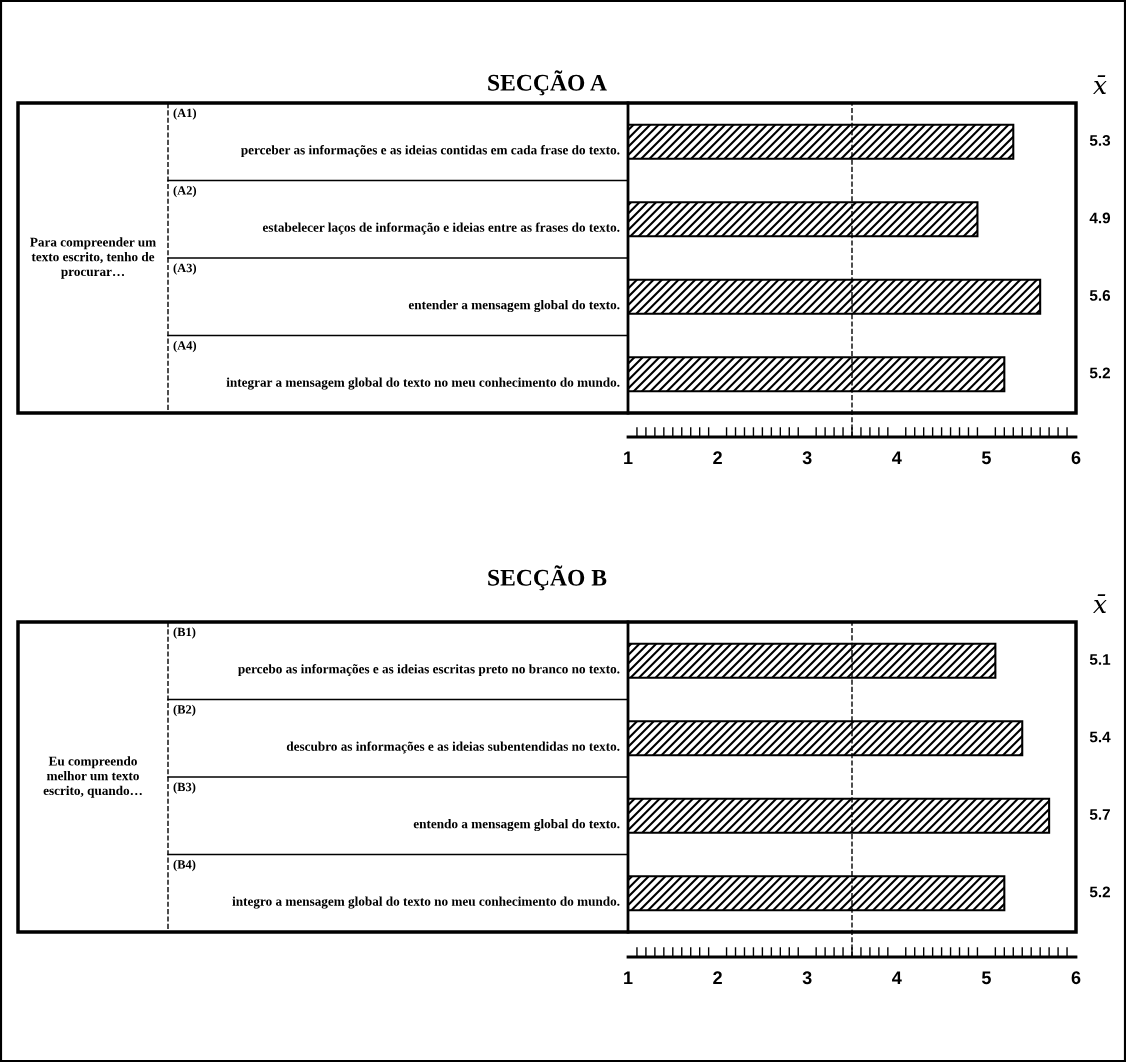  Describe the element at coordinates (185, 191) in the screenshot. I see `text: (A2)` at that location.